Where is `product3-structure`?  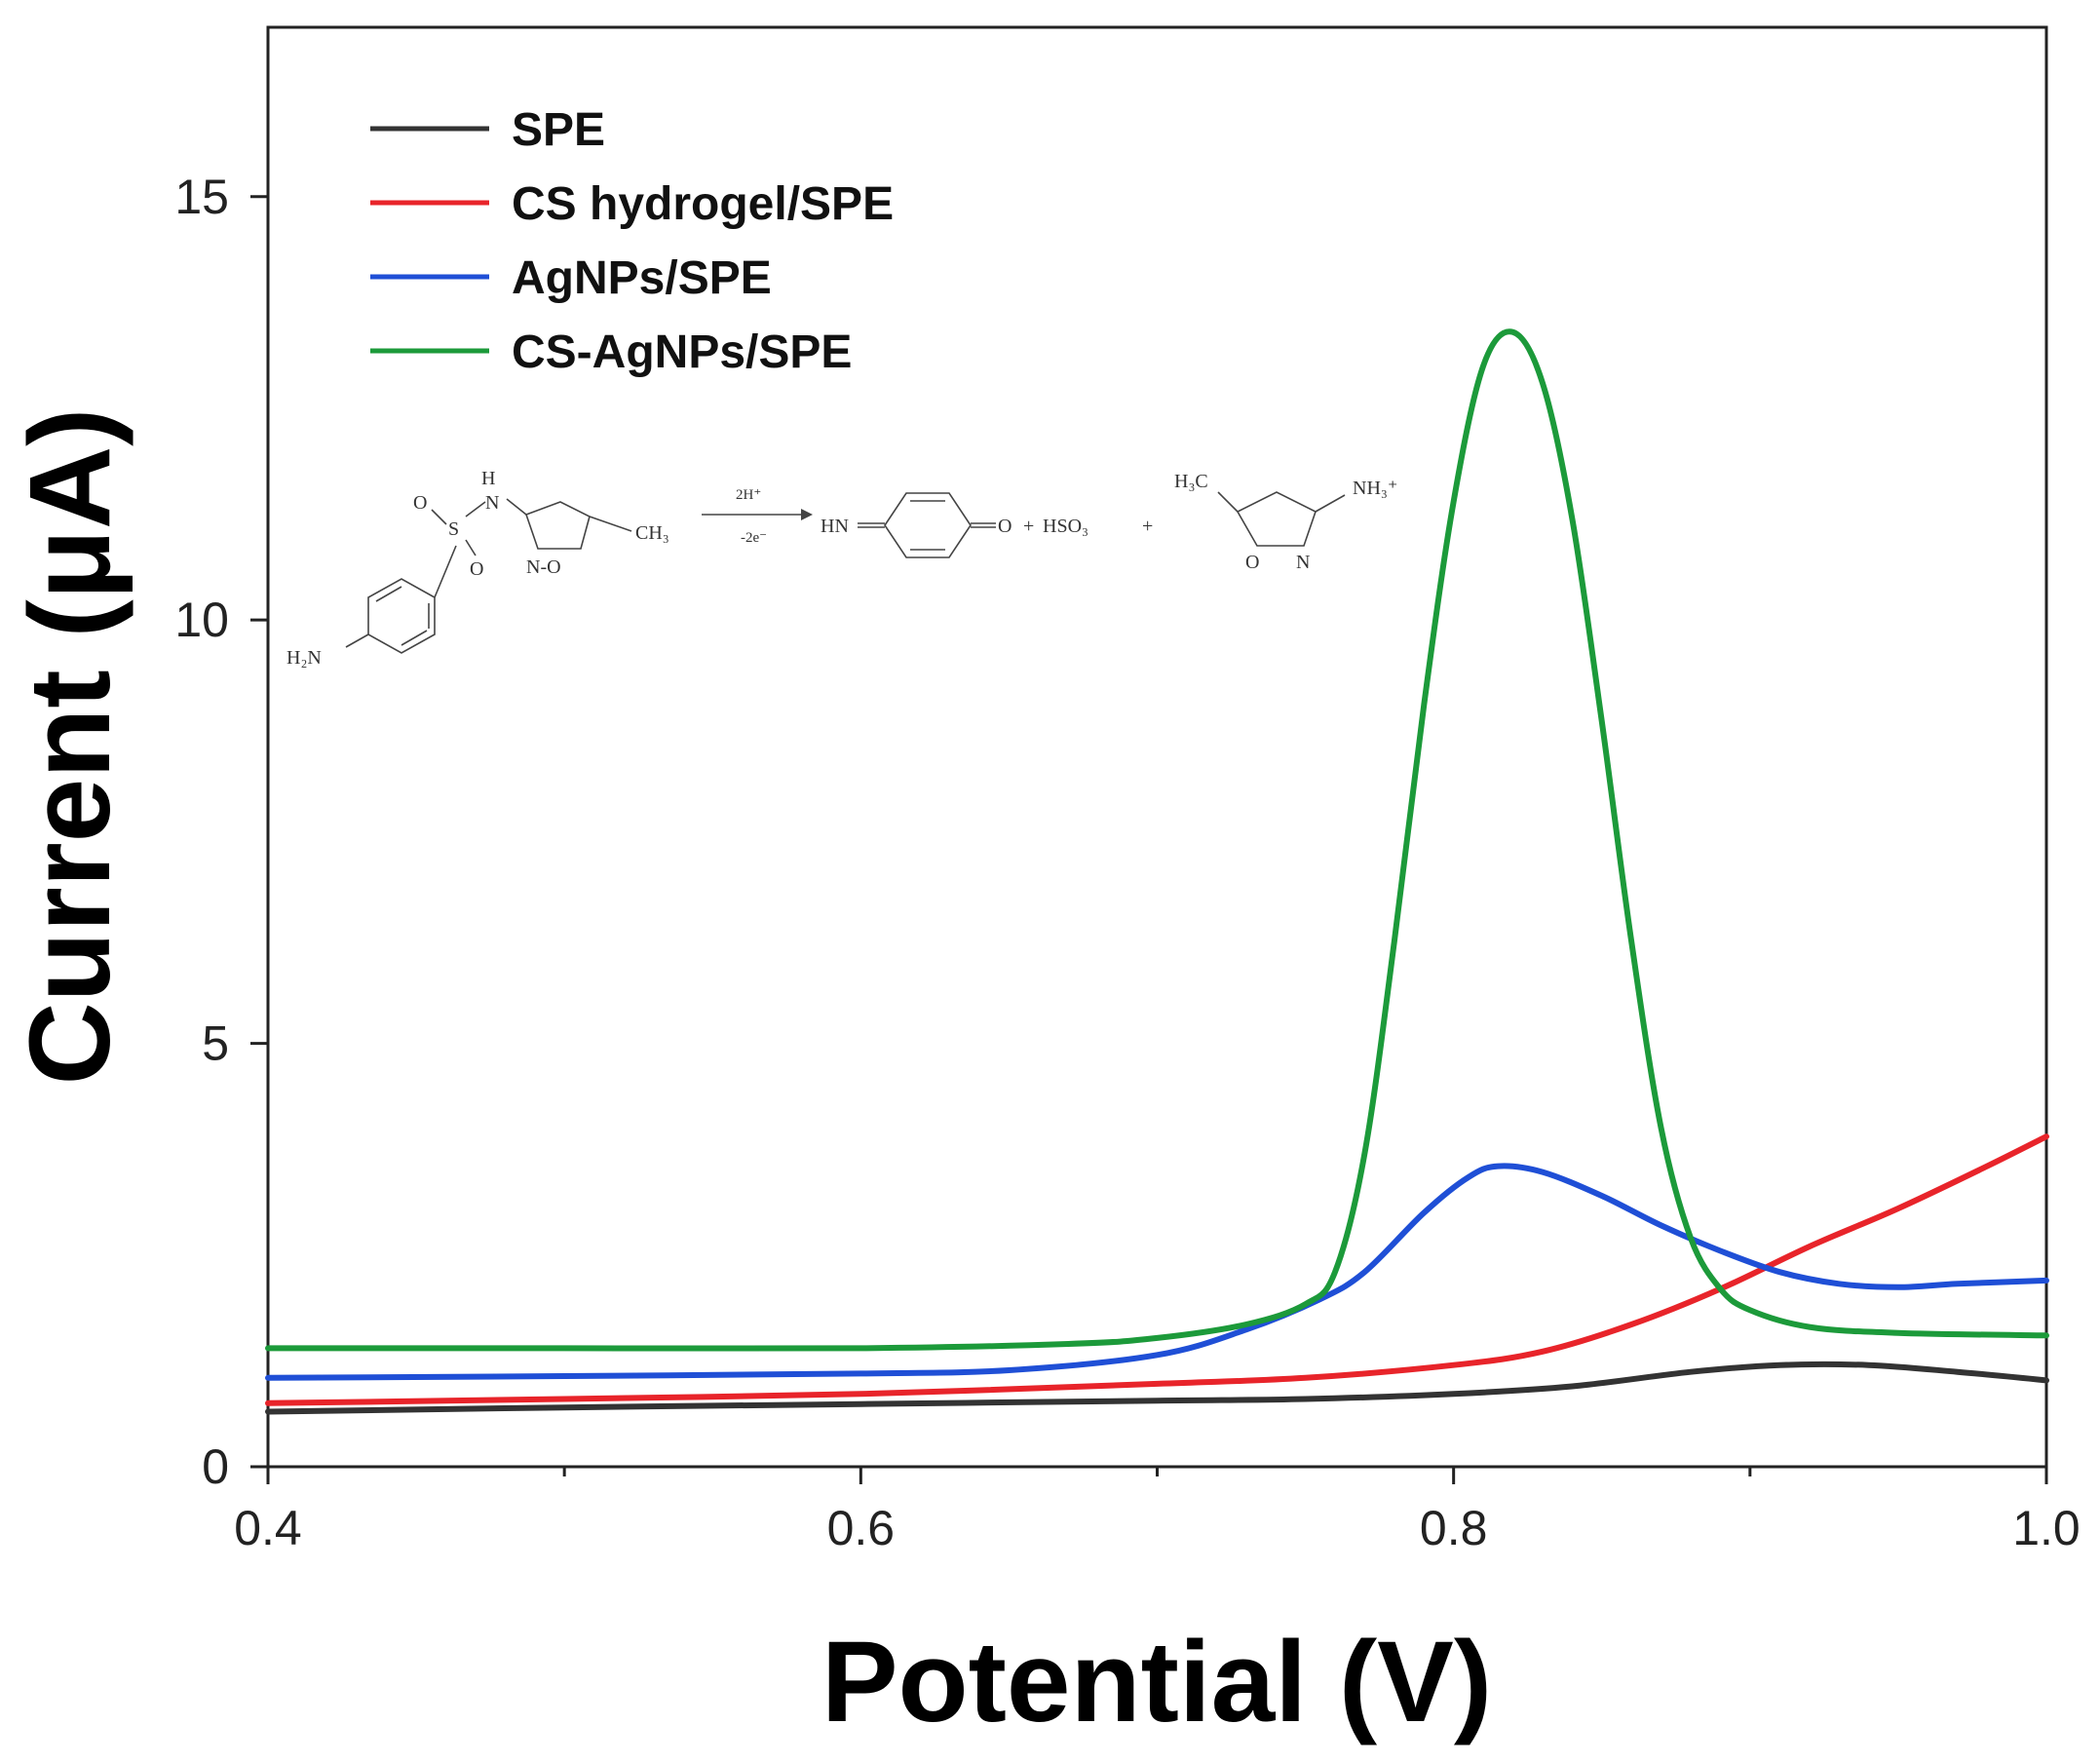
product3-structure is located at coordinates (1281, 519).